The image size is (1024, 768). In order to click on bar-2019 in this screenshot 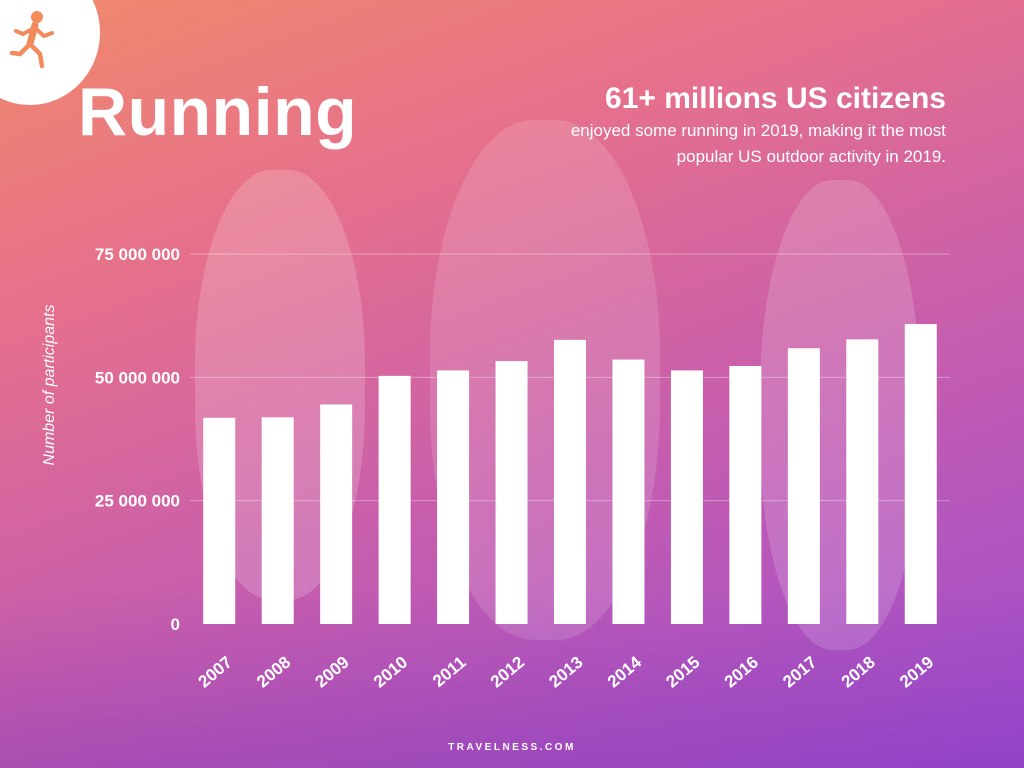, I will do `click(920, 474)`.